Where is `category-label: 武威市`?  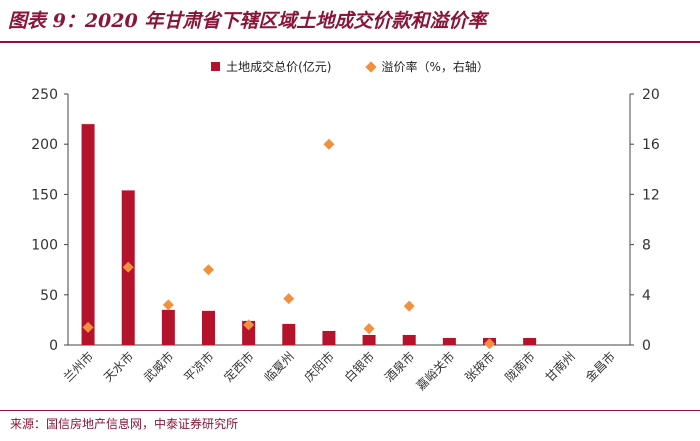 category-label: 武威市 is located at coordinates (158, 367).